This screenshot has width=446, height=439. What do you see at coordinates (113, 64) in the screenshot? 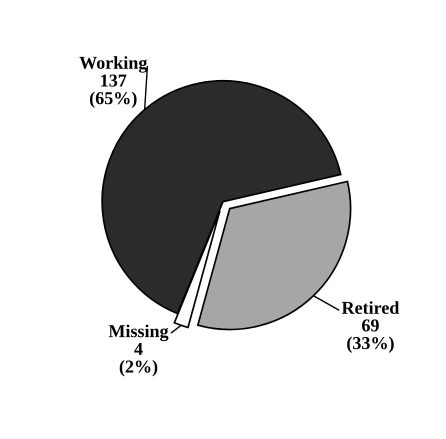
I see `slice-label: Working` at bounding box center [113, 64].